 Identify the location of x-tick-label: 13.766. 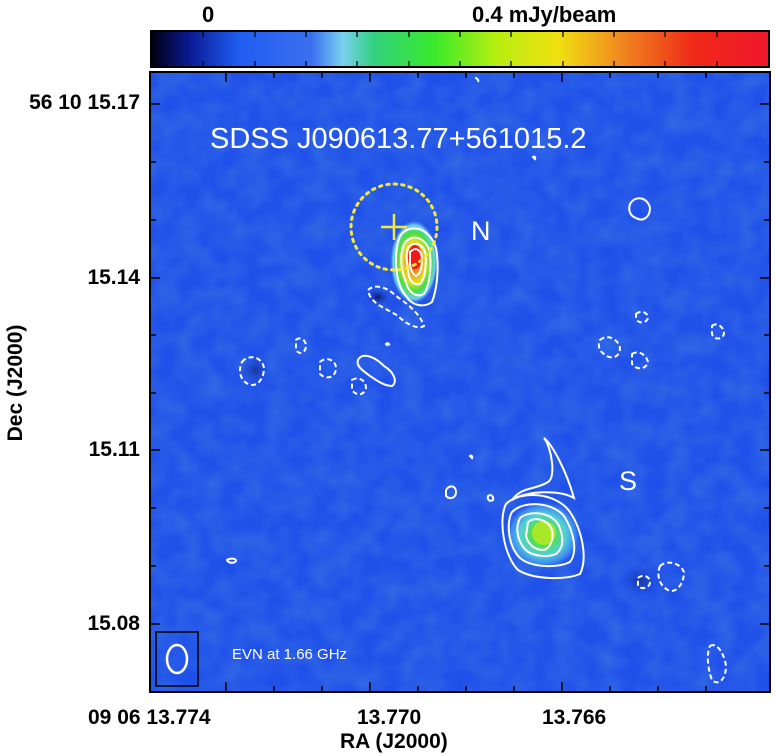
(574, 717).